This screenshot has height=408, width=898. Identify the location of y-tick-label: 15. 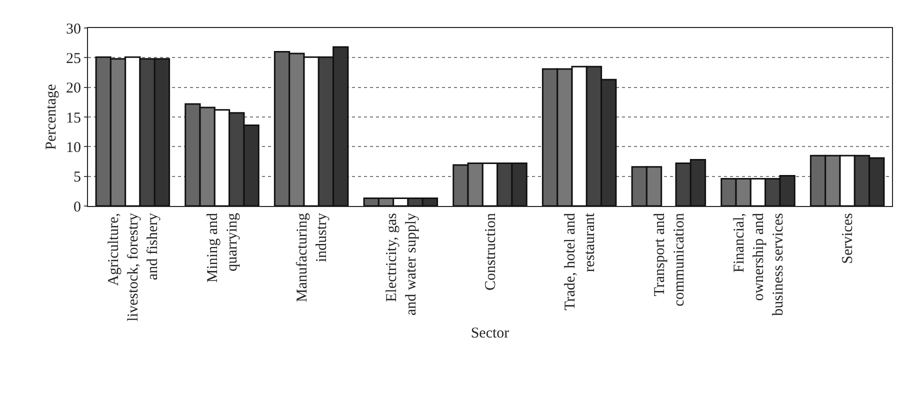
(73, 118).